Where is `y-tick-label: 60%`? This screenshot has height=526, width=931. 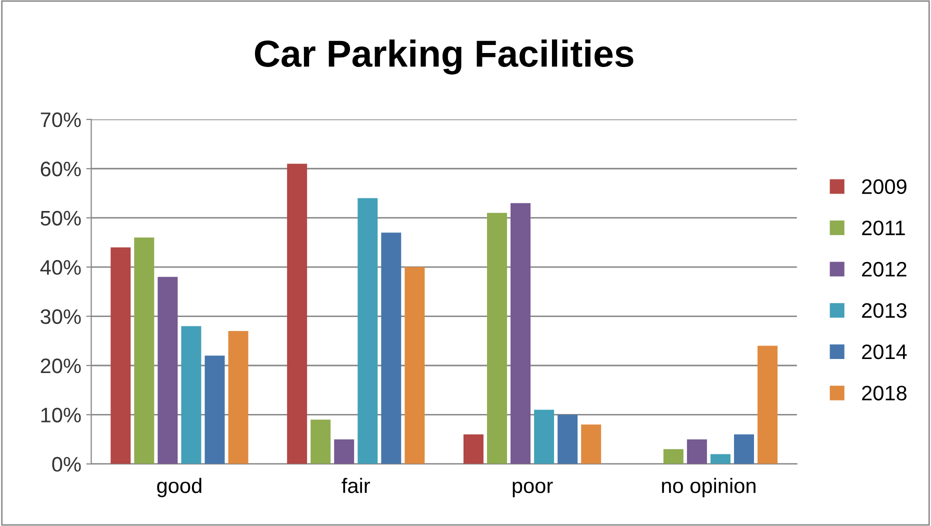
y-tick-label: 60% is located at coordinates (60, 169).